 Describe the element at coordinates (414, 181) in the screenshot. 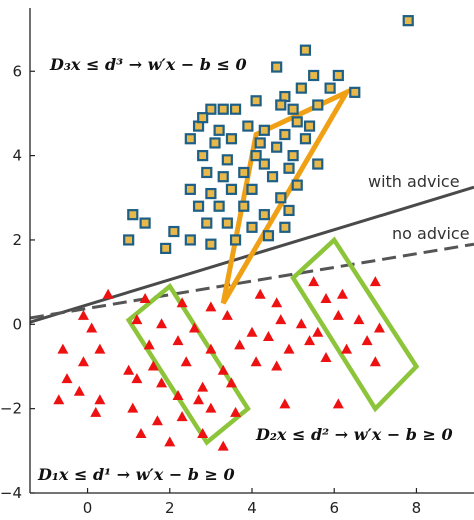

I see `label-with-advice: with advice` at that location.